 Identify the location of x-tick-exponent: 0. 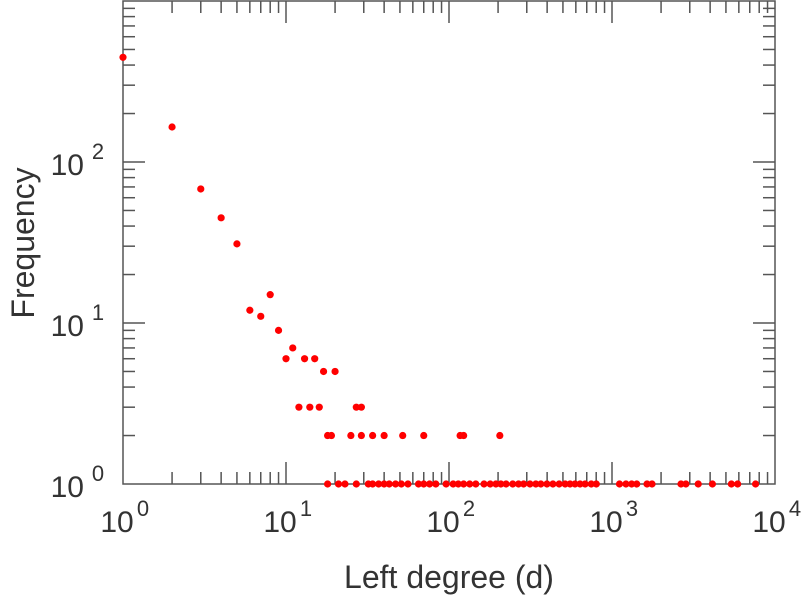
(143, 508).